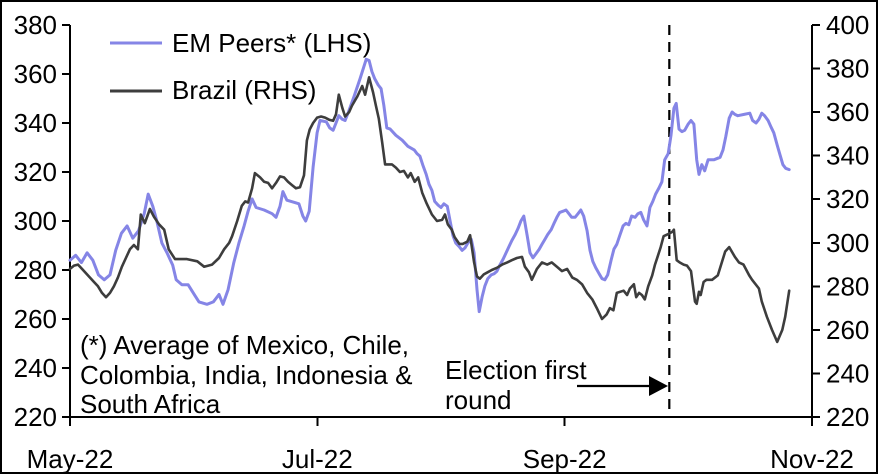 The width and height of the screenshot is (878, 474). I want to click on right-axis-tick-label: 360, so click(847, 112).